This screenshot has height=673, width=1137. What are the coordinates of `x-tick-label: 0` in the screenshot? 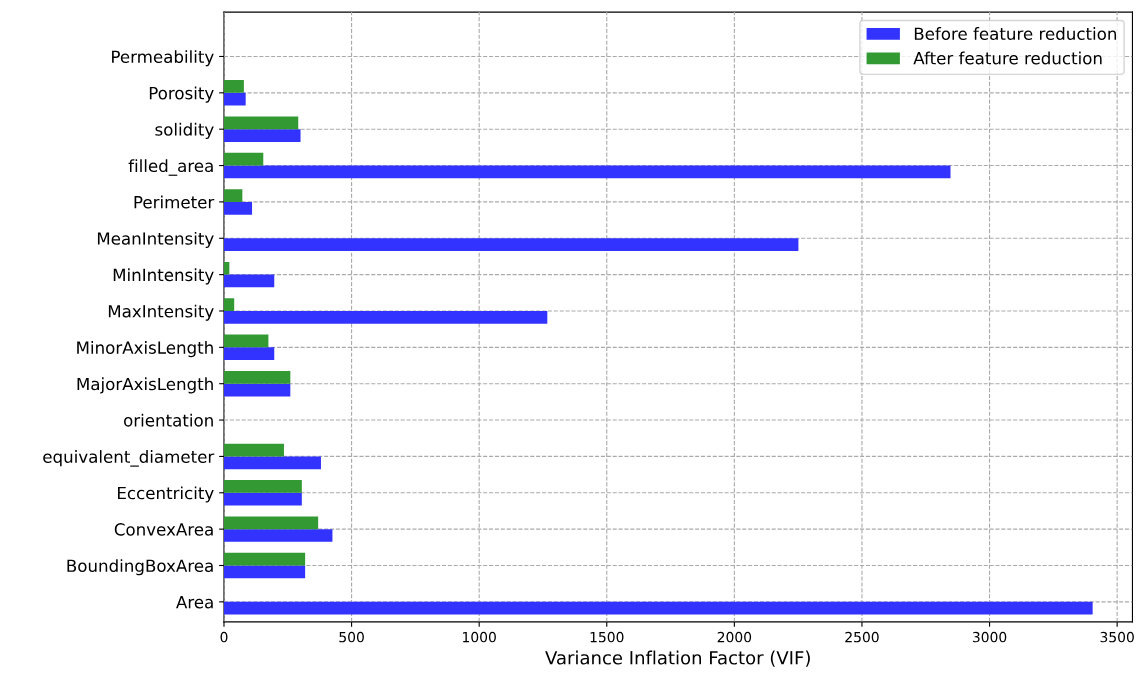 It's located at (224, 637).